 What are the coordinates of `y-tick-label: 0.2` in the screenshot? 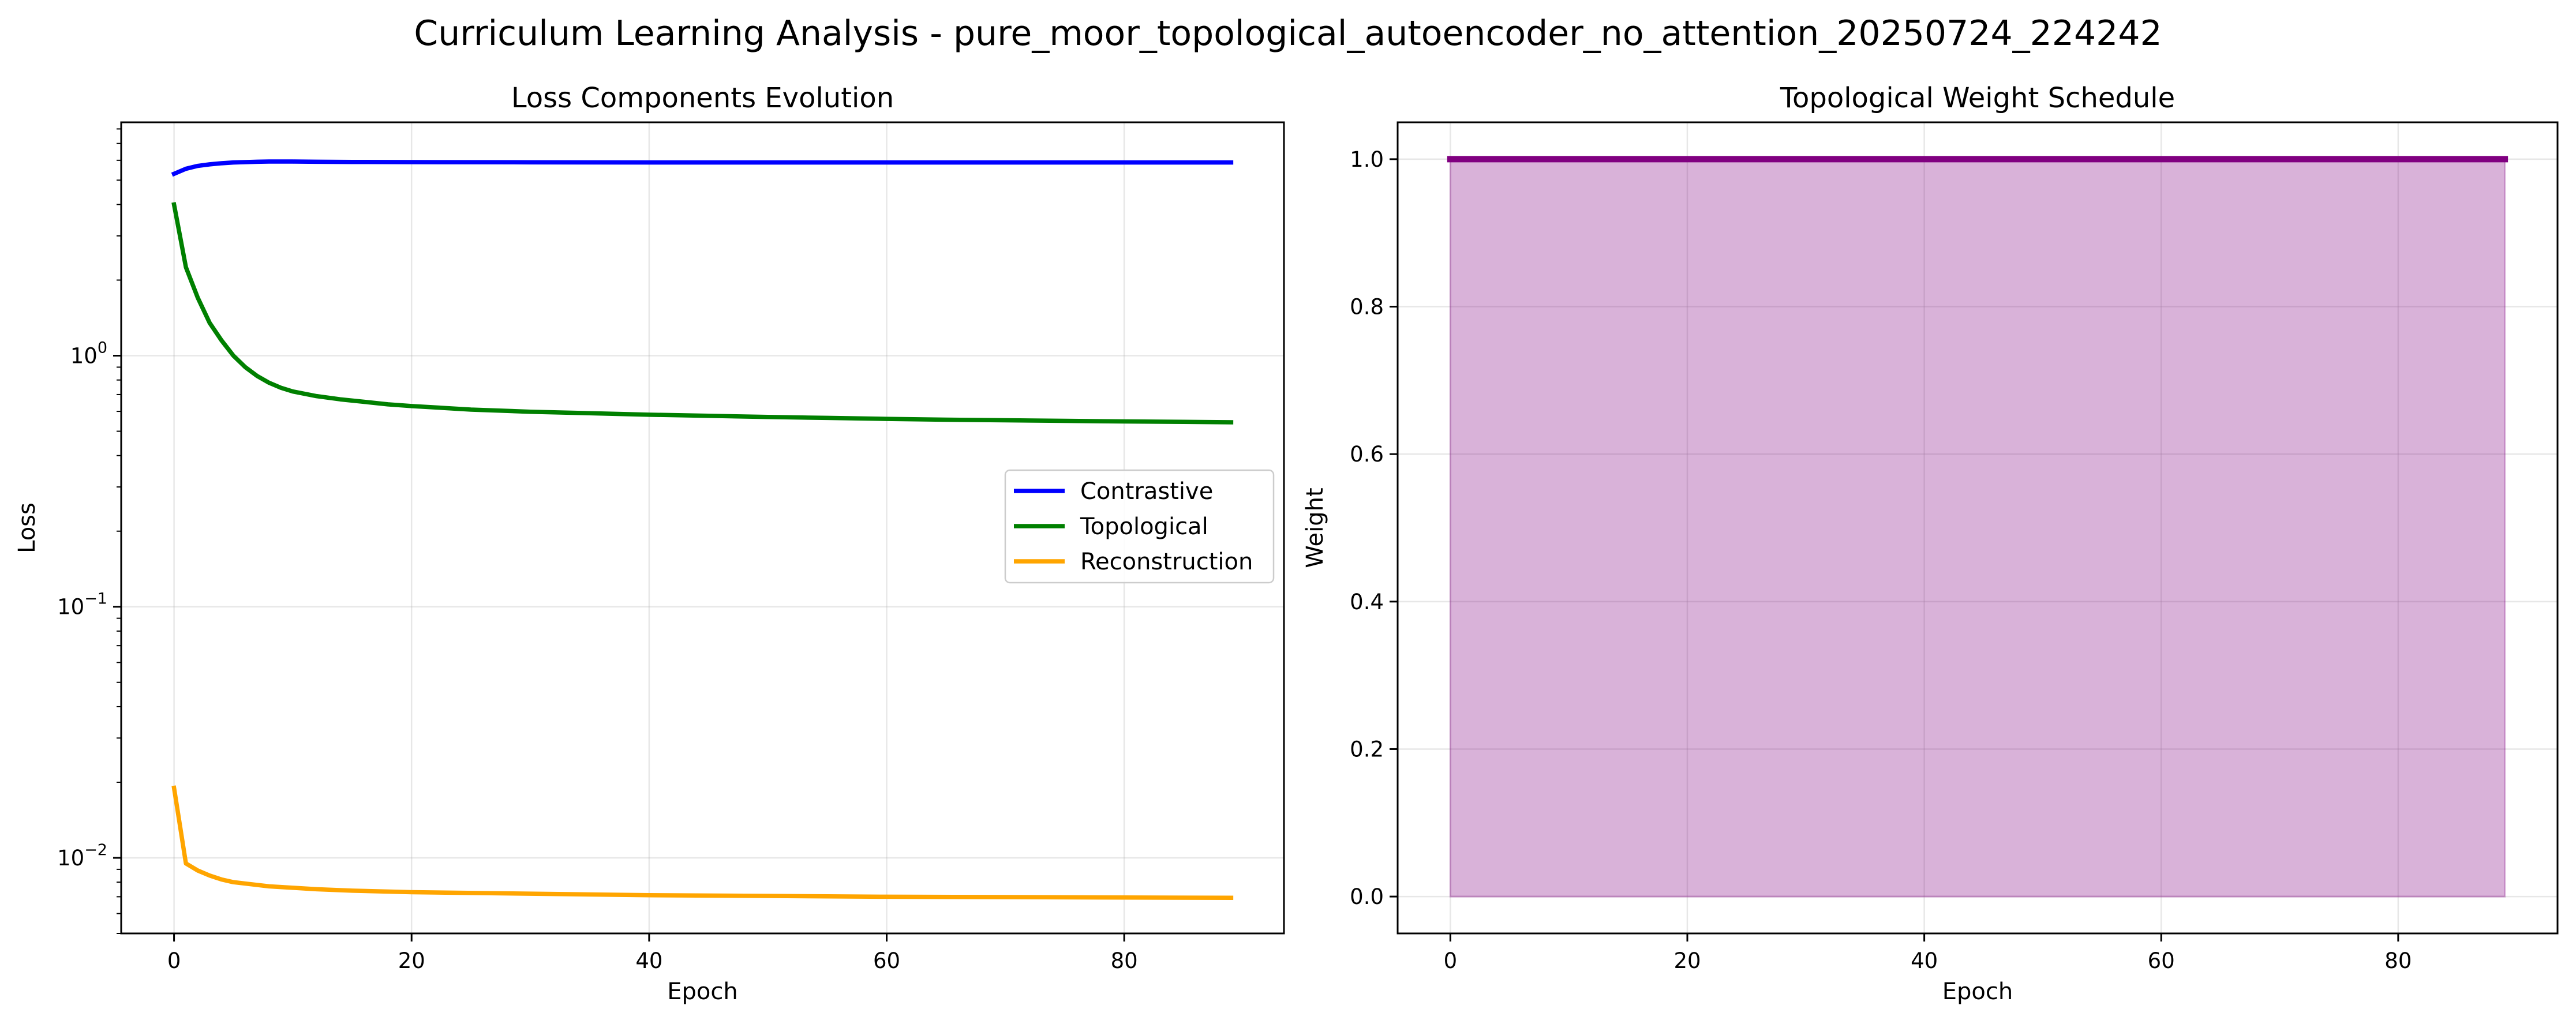 It's located at (1367, 749).